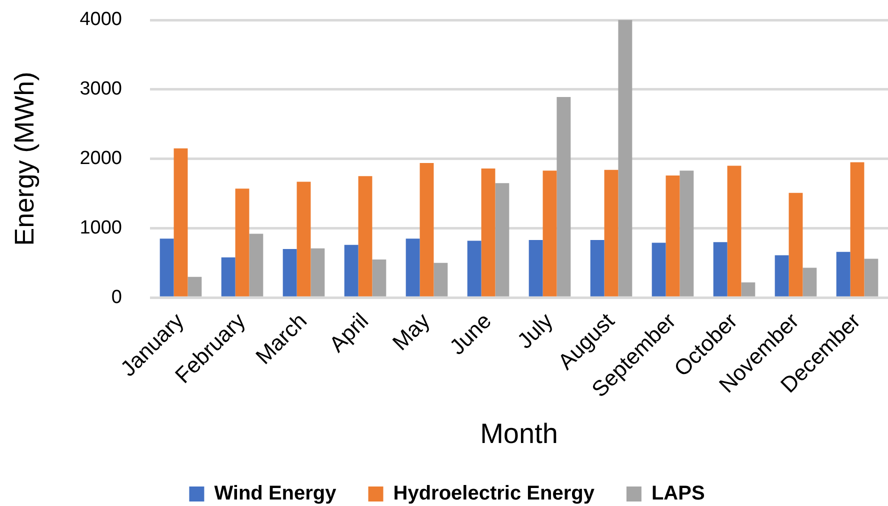 This screenshot has height=506, width=888. What do you see at coordinates (494, 493) in the screenshot?
I see `legend-label: Hydroelectric Energy` at bounding box center [494, 493].